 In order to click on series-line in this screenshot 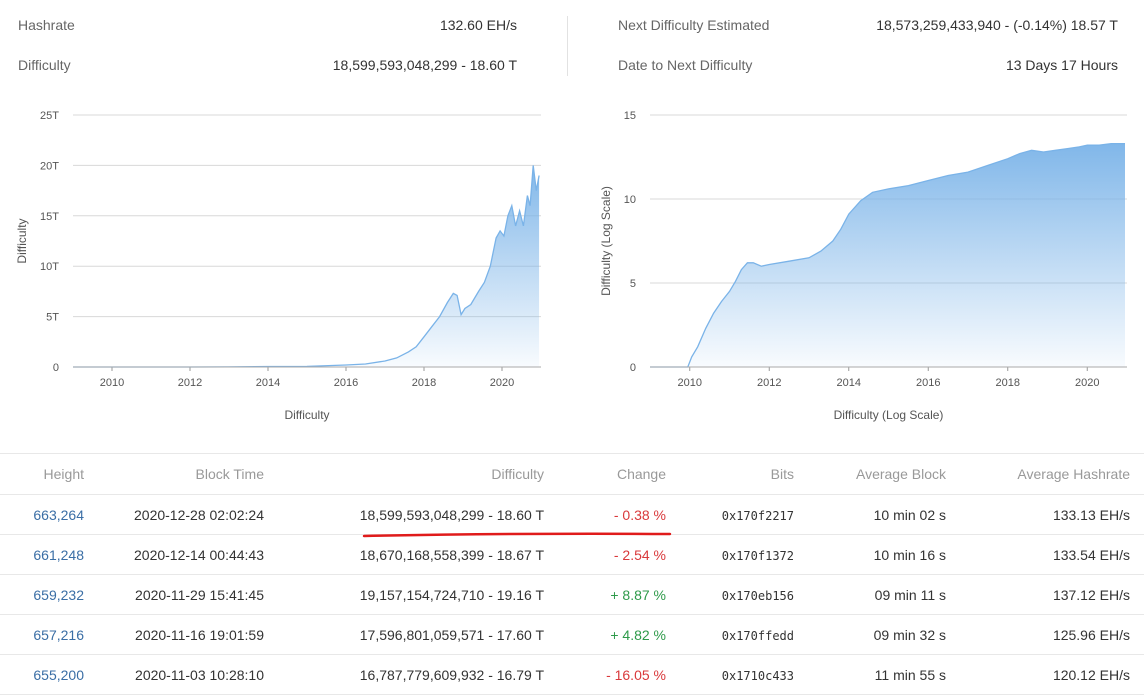, I will do `click(887, 255)`.